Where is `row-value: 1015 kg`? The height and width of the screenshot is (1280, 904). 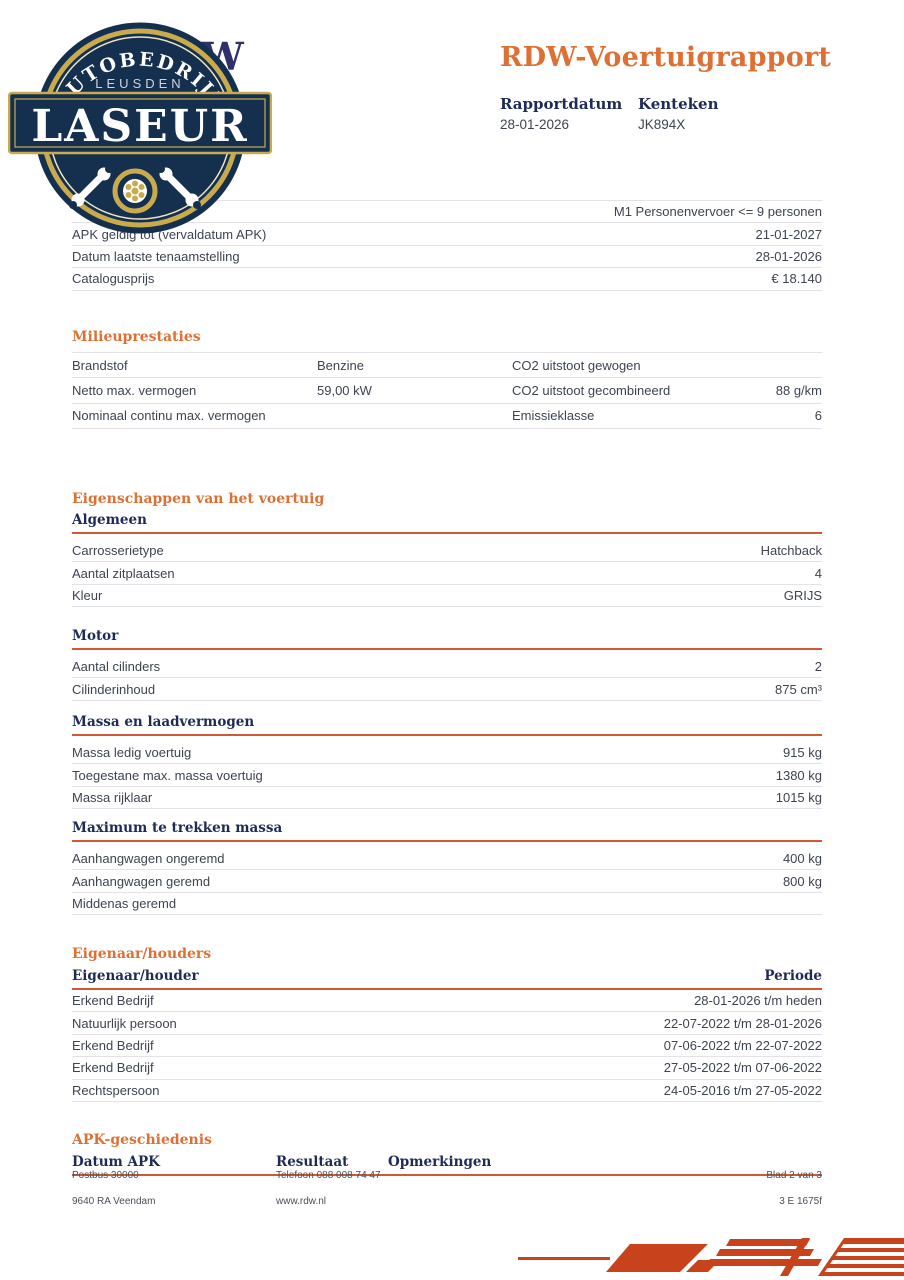
row-value: 1015 kg is located at coordinates (798, 797).